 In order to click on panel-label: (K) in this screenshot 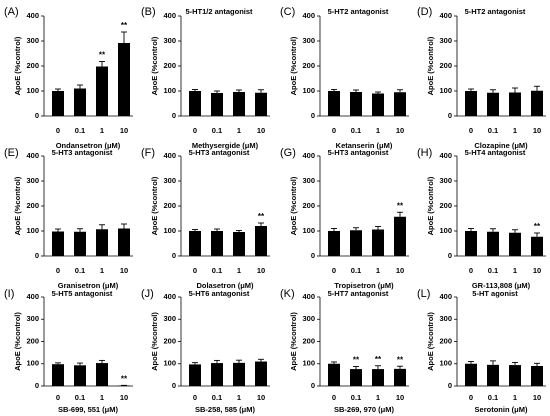, I will do `click(287, 294)`.